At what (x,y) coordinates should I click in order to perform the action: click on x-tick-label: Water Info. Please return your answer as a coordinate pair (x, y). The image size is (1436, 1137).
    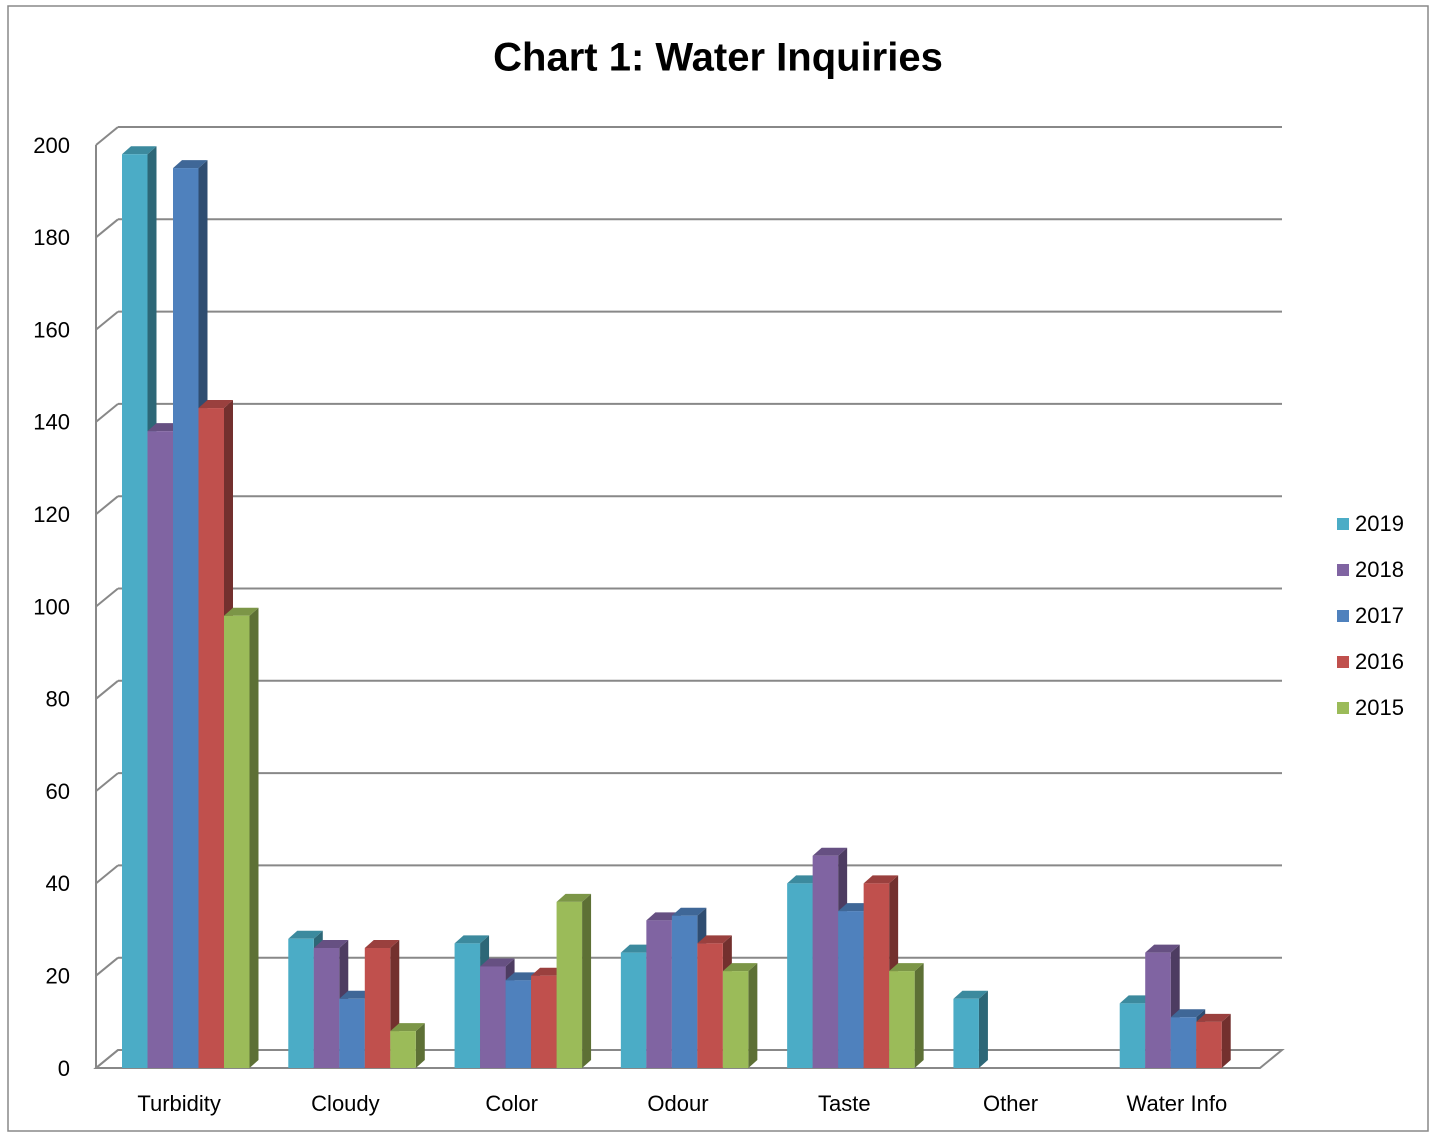
    Looking at the image, I should click on (1177, 1103).